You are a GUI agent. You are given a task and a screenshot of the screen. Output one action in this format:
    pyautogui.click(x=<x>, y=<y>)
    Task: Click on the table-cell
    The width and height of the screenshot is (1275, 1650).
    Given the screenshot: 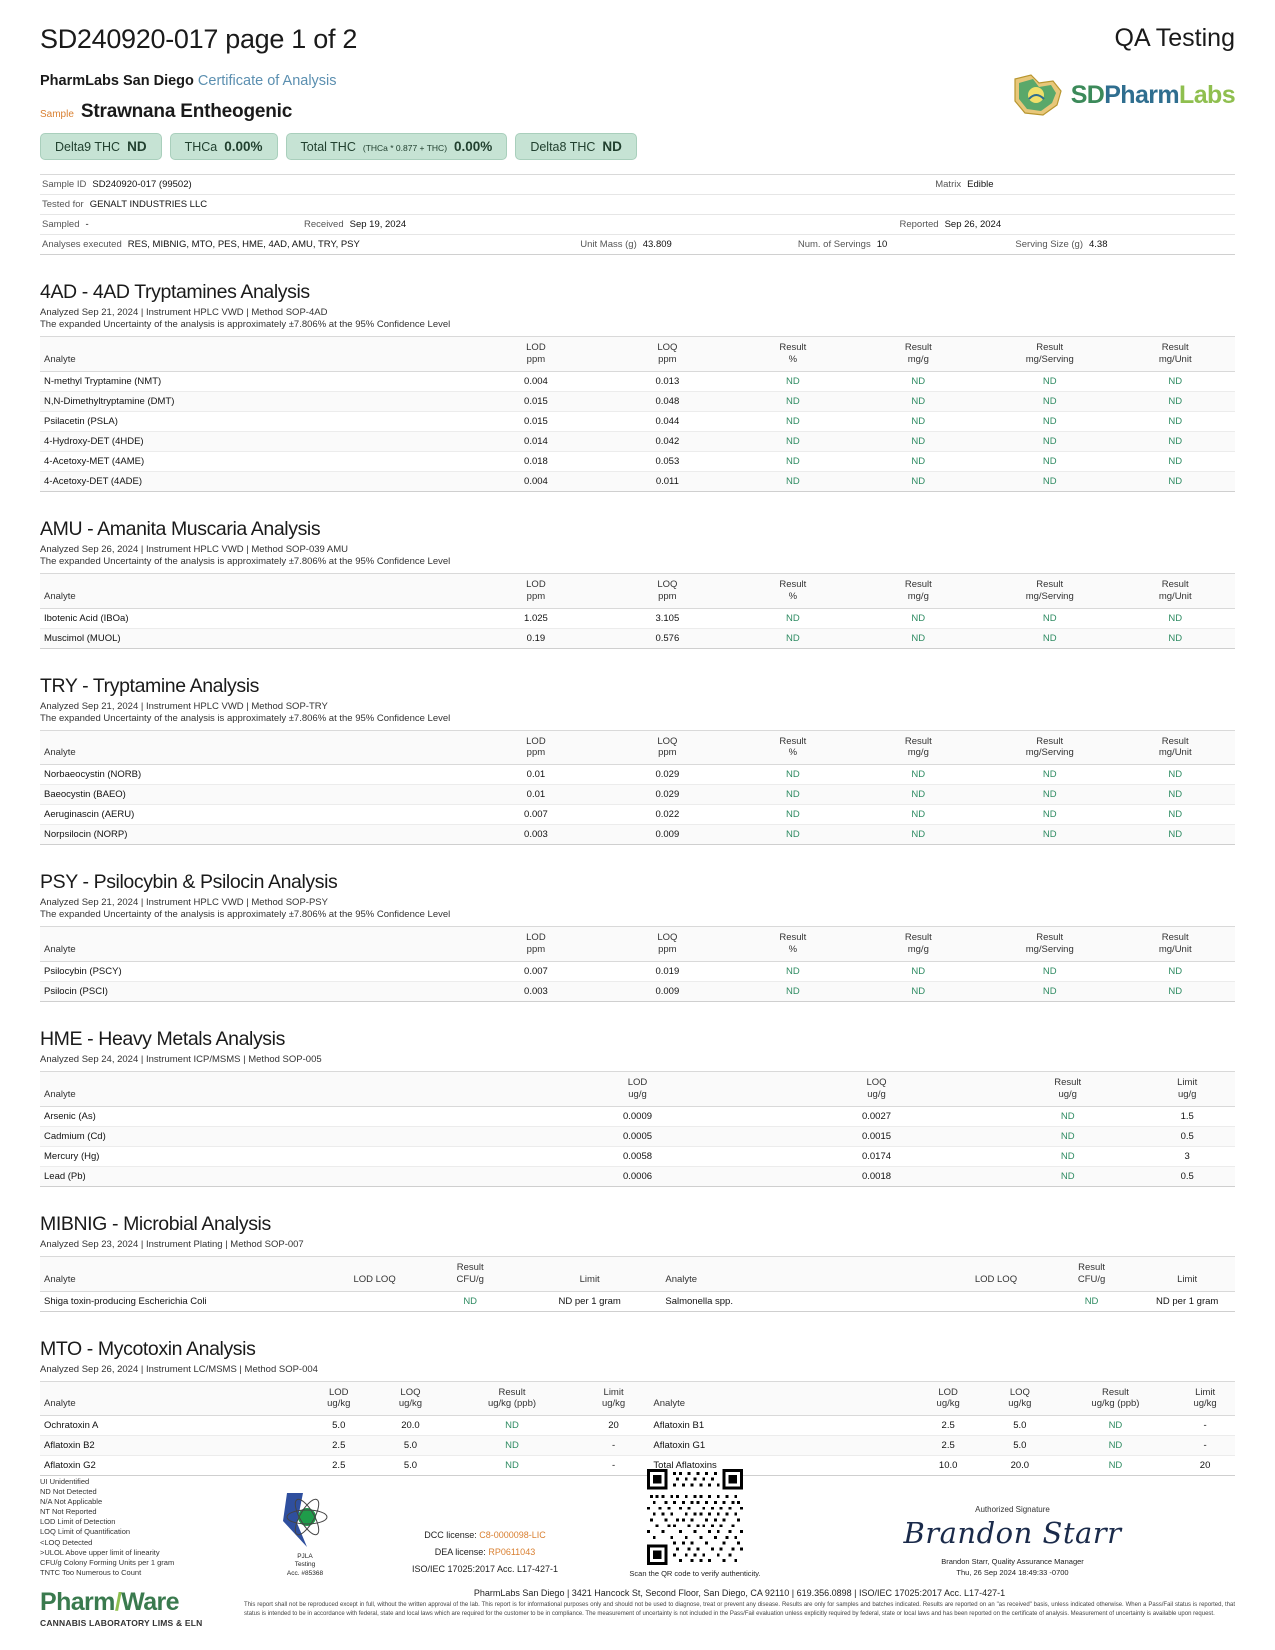 What is the action you would take?
    pyautogui.click(x=996, y=1301)
    